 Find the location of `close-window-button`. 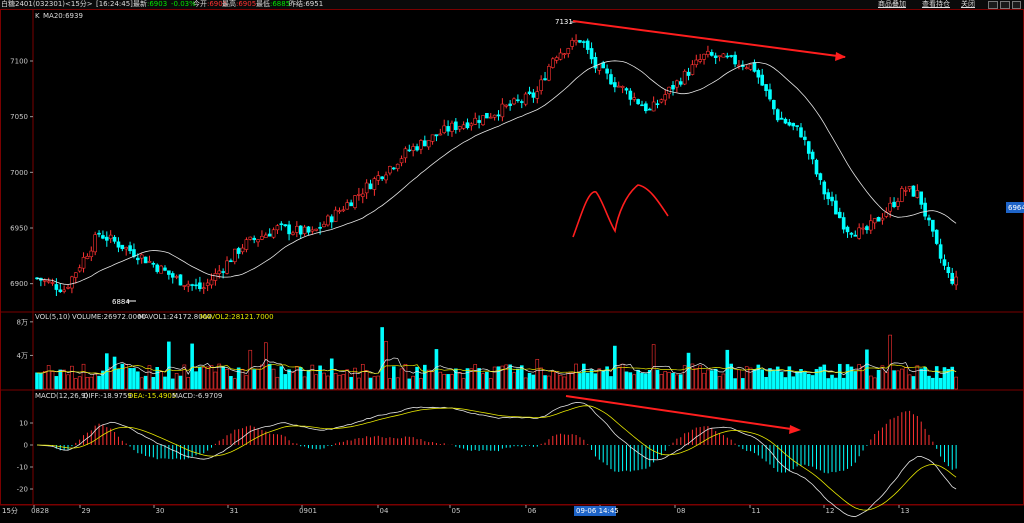

close-window-button is located at coordinates (1016, 5).